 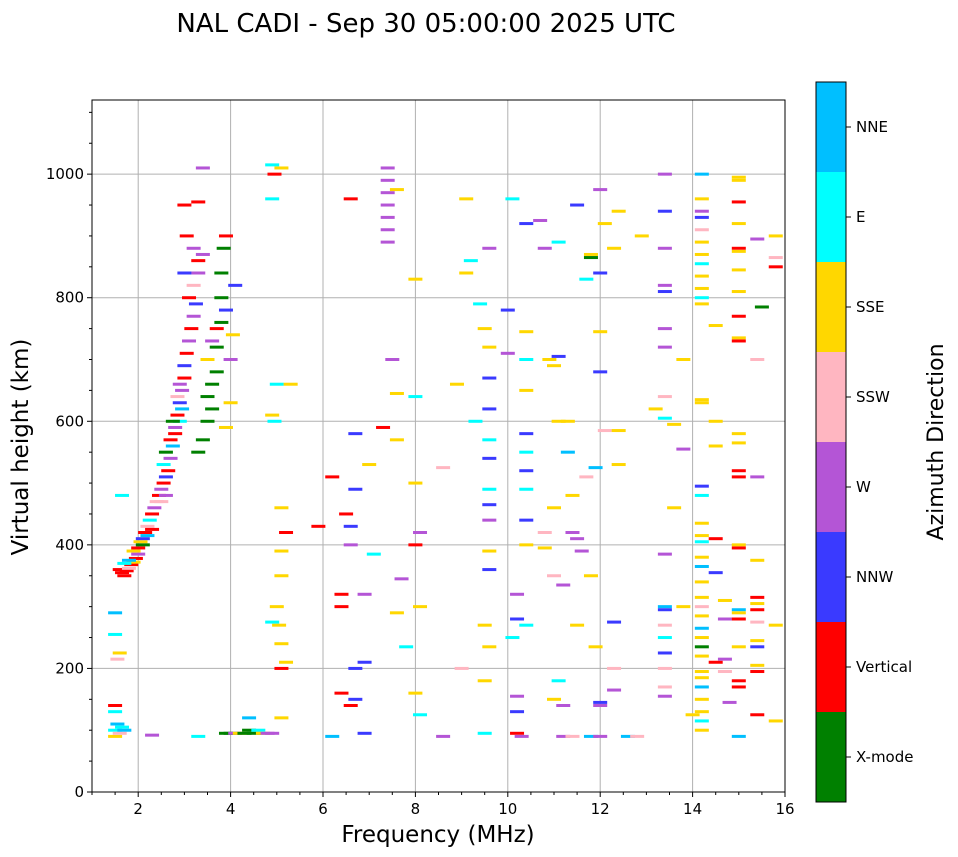 I want to click on y-tick-label: 0, so click(x=79, y=792).